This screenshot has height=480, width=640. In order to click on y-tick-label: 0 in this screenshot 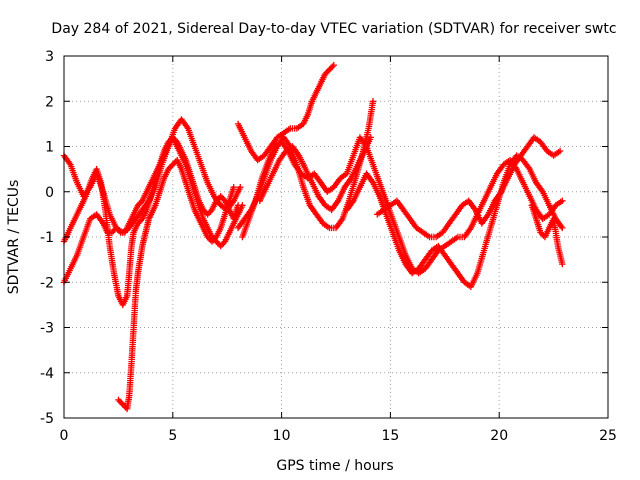, I will do `click(49, 193)`.